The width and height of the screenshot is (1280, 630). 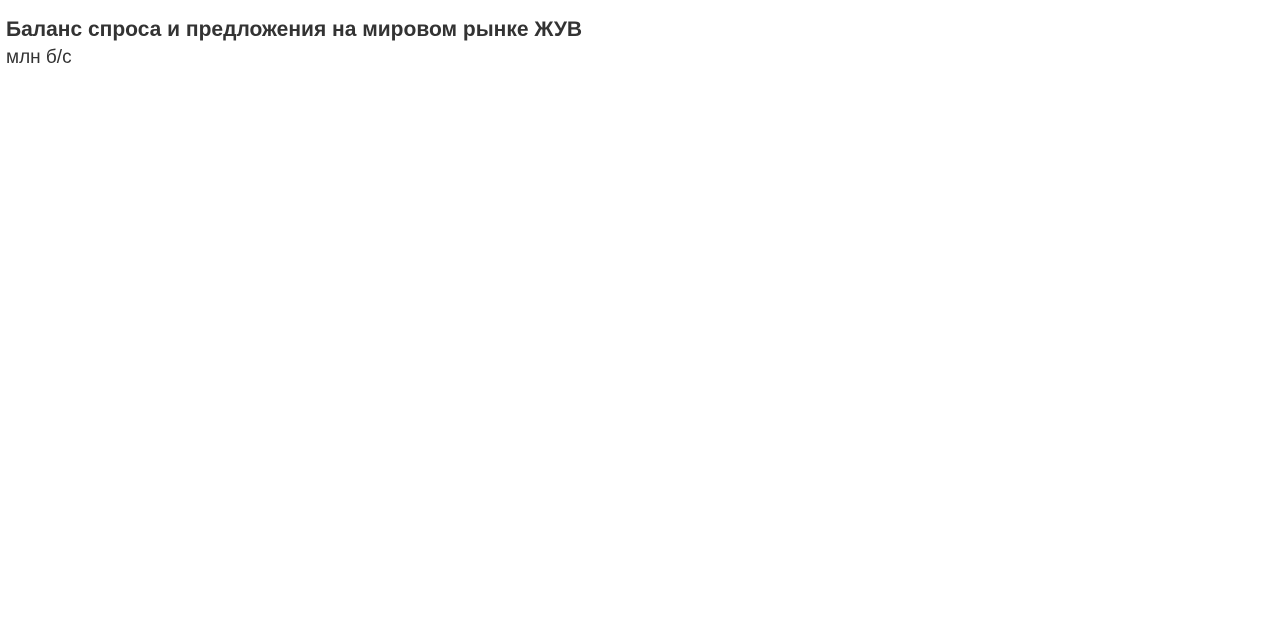 What do you see at coordinates (1170, 443) in the screenshot?
I see `x-year-label: 2026` at bounding box center [1170, 443].